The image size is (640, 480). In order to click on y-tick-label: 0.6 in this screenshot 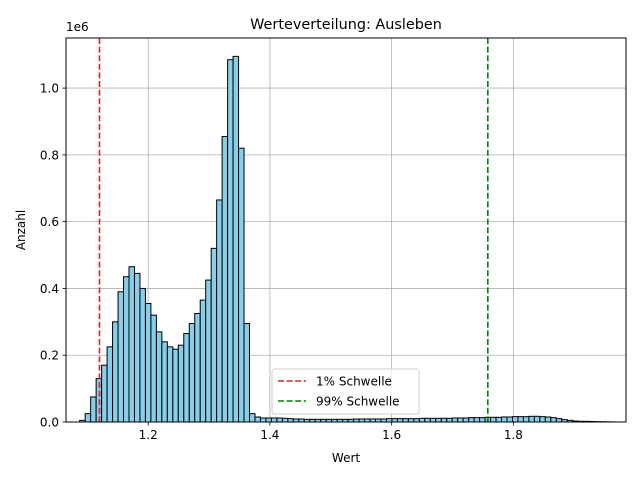, I will do `click(49, 222)`.